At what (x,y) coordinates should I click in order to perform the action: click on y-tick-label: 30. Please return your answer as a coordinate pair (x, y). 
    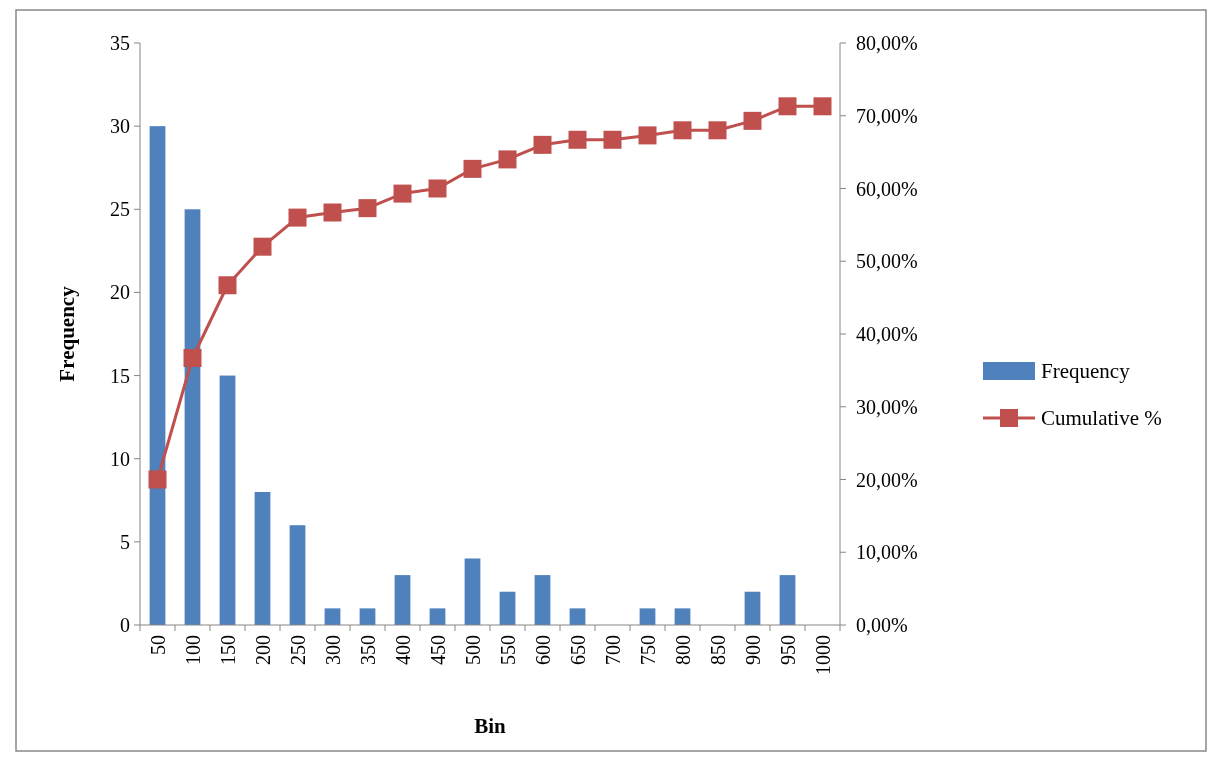
    Looking at the image, I should click on (120, 126).